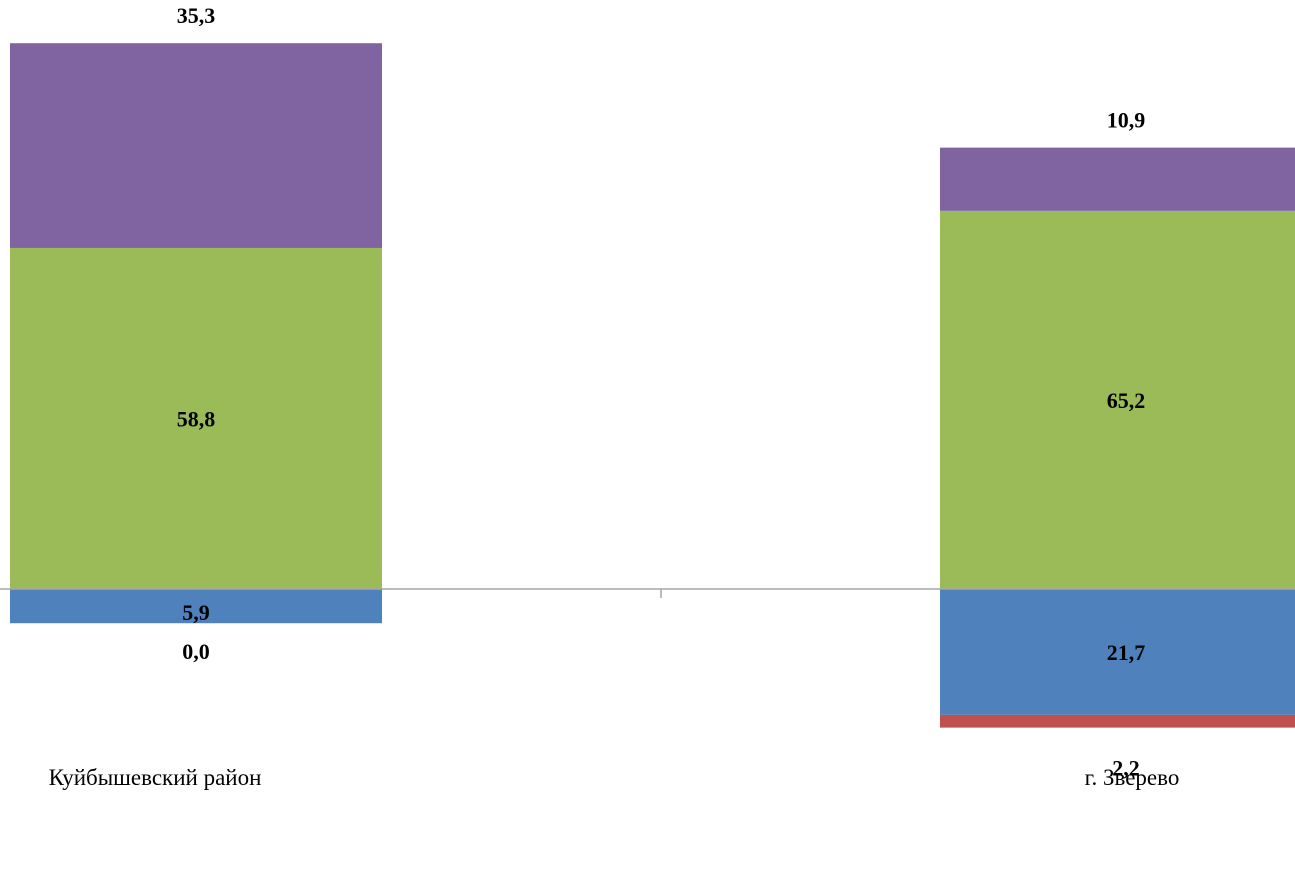  I want to click on data-label-2-4: 2,2, so click(1126, 768).